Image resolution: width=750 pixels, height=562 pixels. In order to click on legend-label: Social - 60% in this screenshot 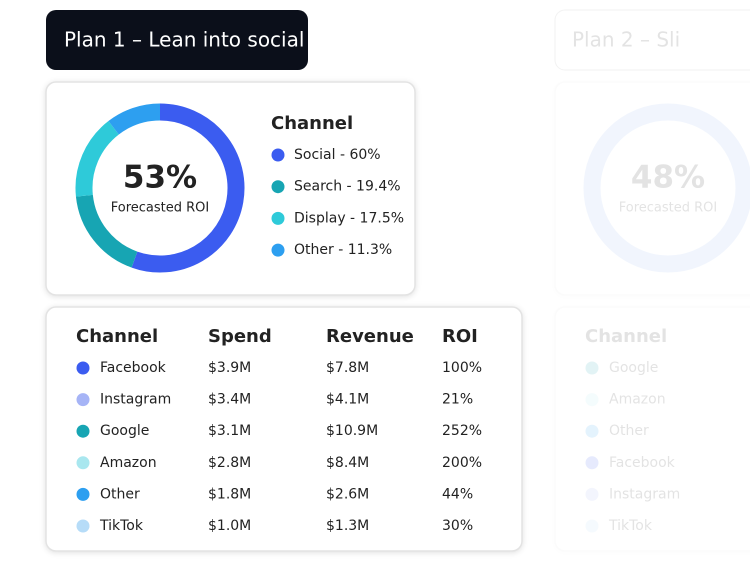, I will do `click(337, 155)`.